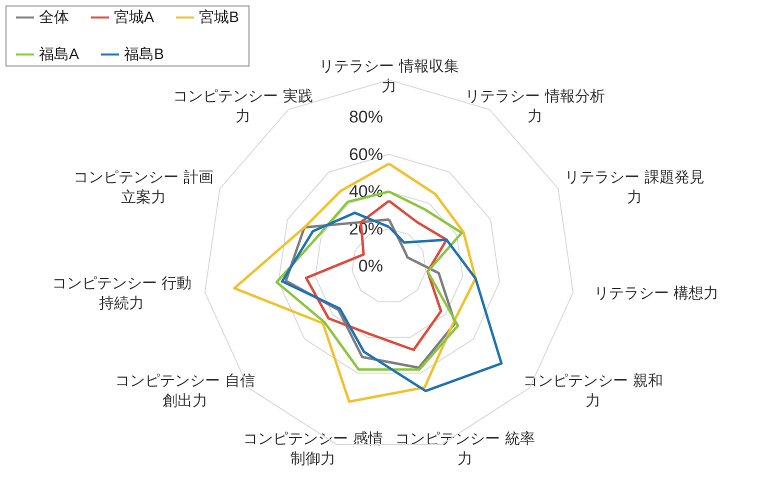  I want to click on spoke-label: コンピテンシー 自信創出力, so click(185, 390).